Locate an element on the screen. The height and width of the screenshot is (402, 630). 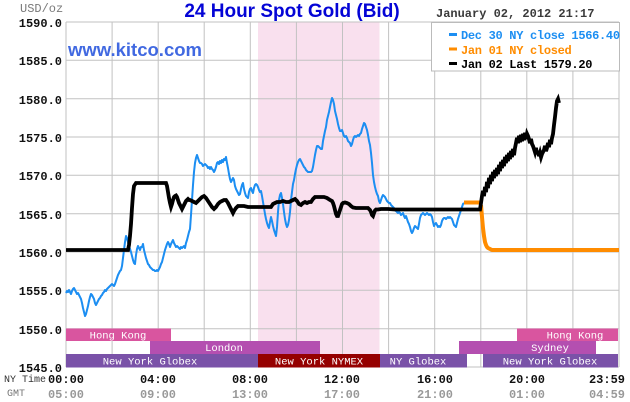
svg-text: London is located at coordinates (224, 349).